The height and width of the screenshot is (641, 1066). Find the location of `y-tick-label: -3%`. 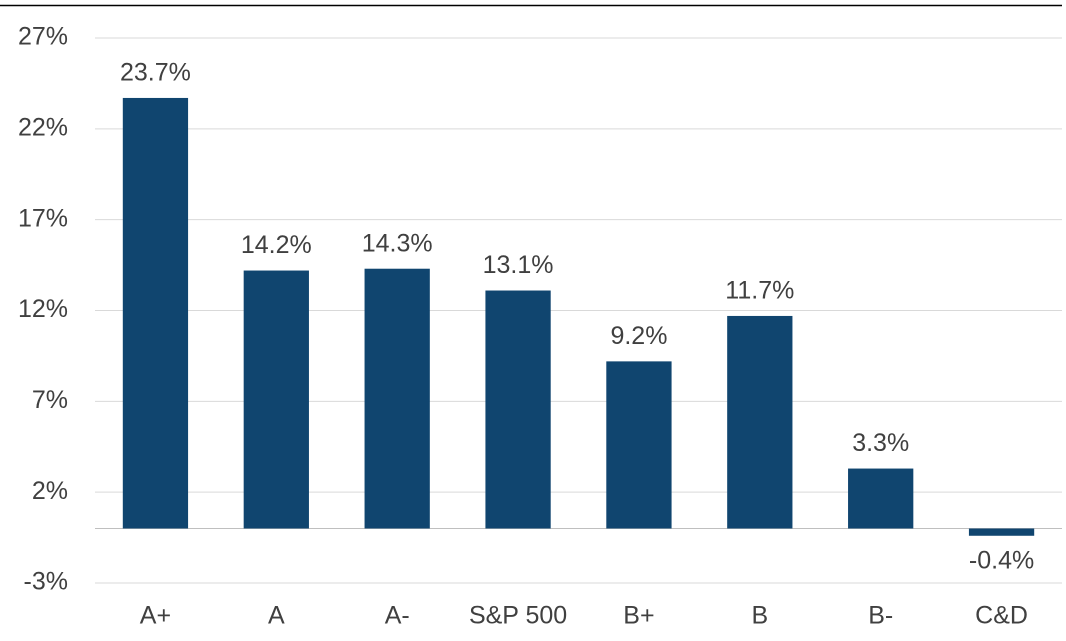

y-tick-label: -3% is located at coordinates (46, 582).